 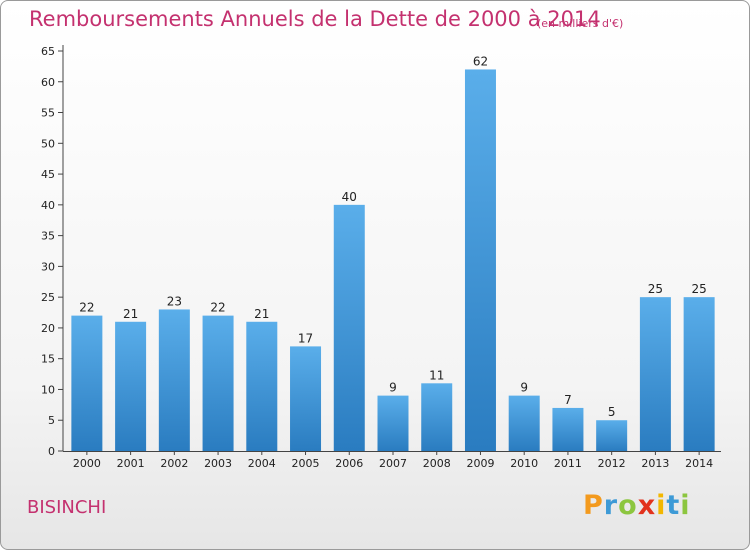 I want to click on logo-letter: x, so click(x=647, y=505).